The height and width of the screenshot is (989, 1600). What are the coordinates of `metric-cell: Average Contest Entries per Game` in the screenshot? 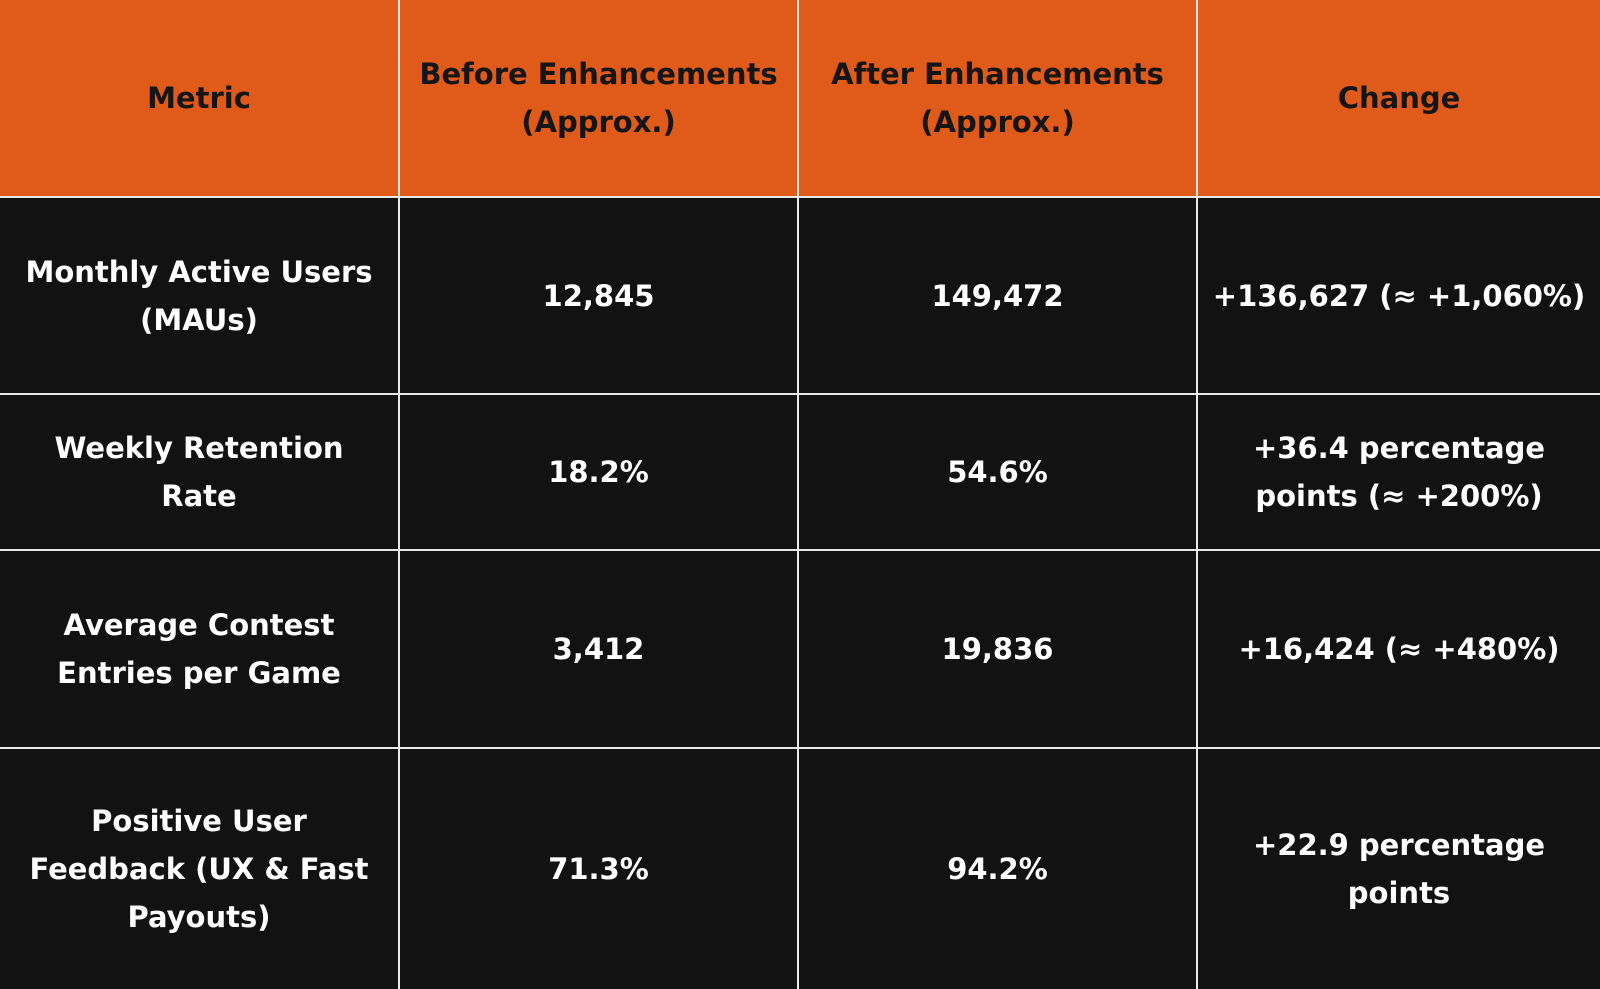 It's located at (200, 649).